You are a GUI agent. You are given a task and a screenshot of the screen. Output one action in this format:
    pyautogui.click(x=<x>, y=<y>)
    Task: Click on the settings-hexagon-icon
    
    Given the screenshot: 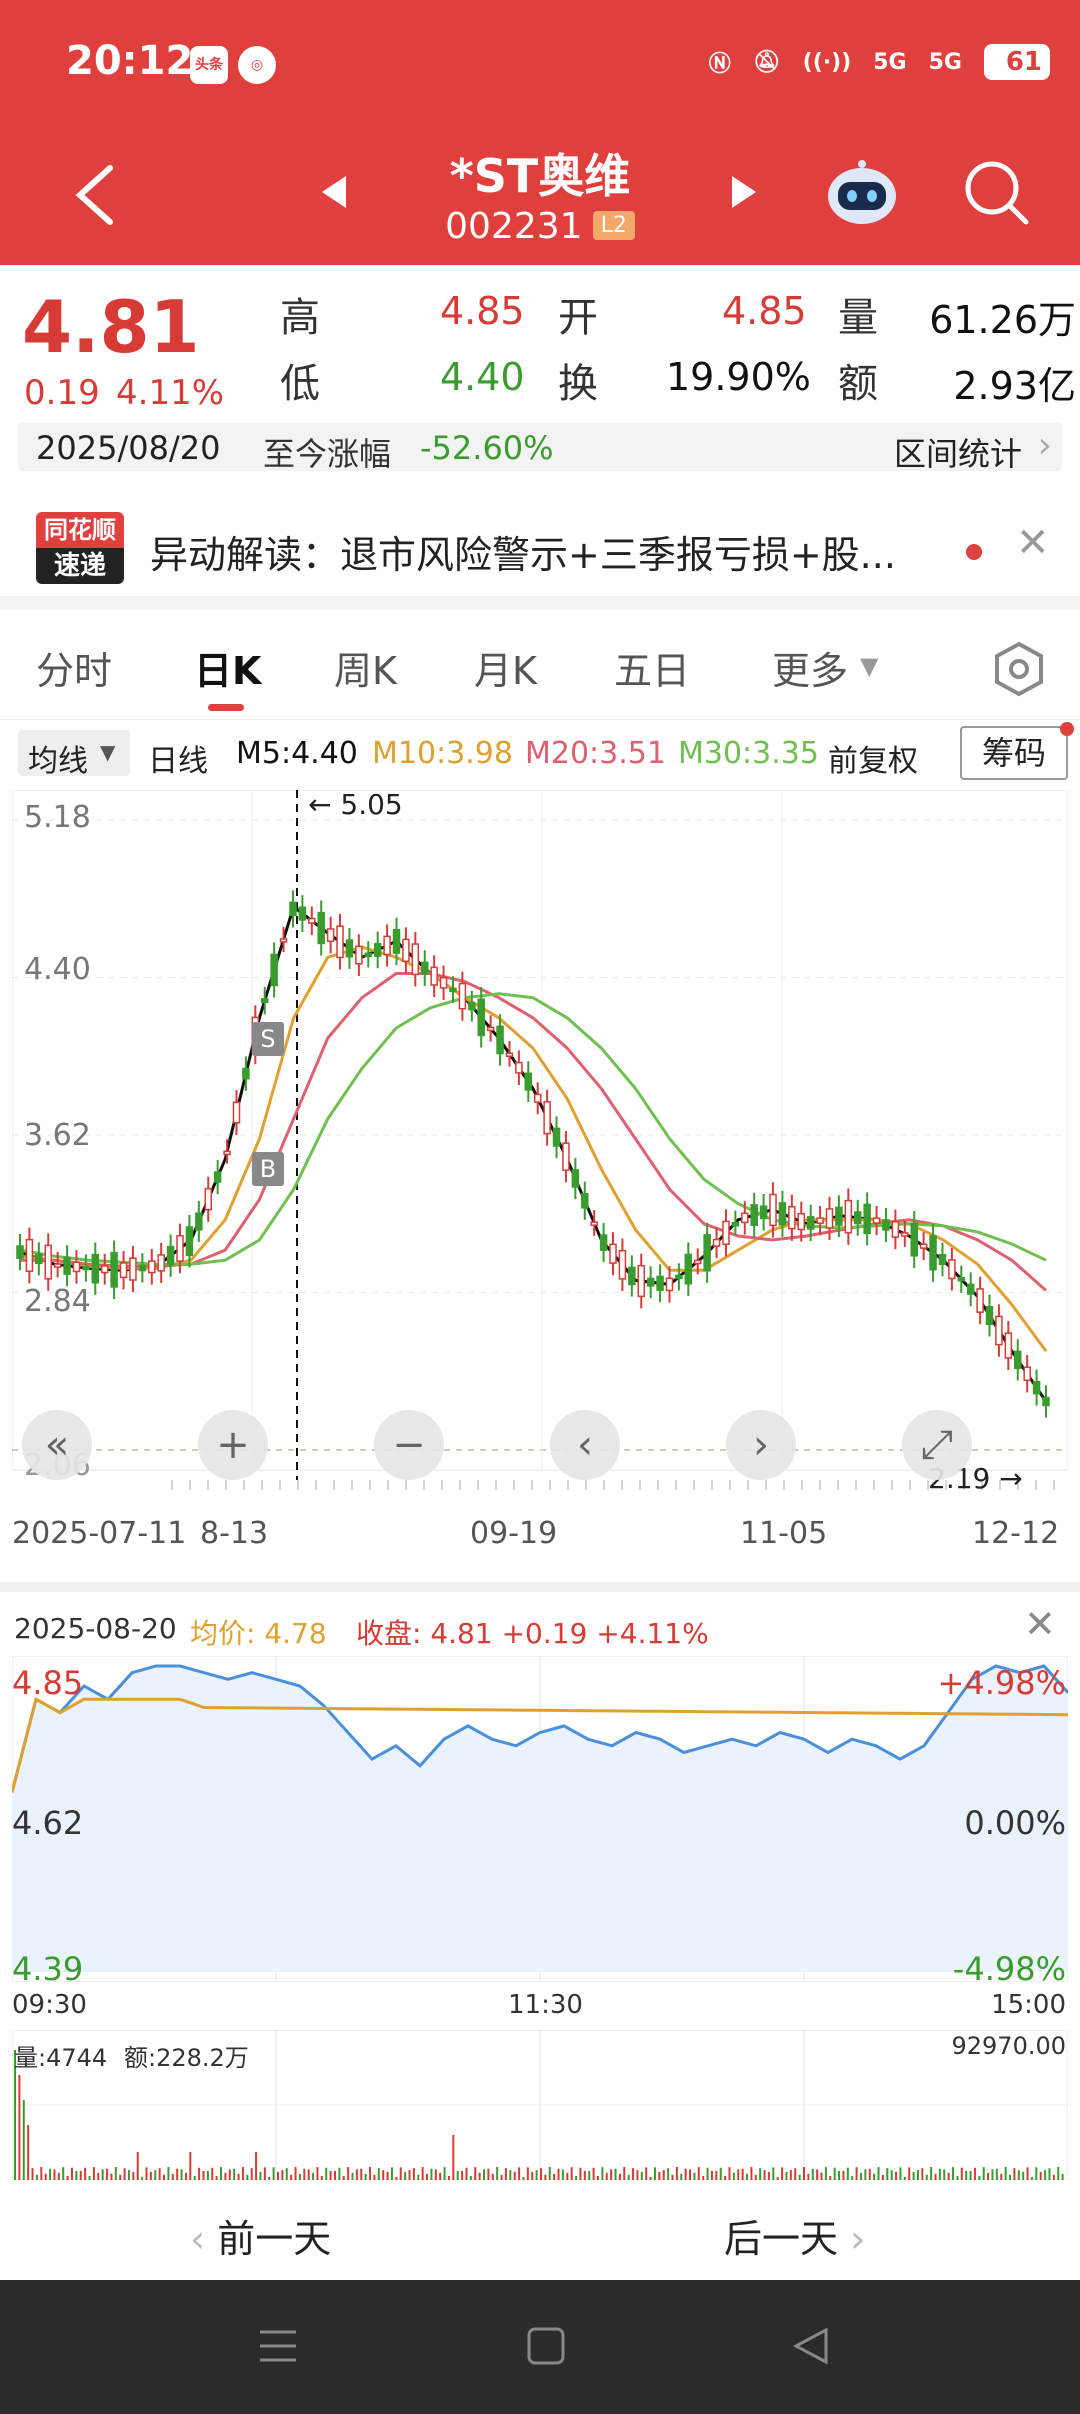 What is the action you would take?
    pyautogui.click(x=1019, y=669)
    